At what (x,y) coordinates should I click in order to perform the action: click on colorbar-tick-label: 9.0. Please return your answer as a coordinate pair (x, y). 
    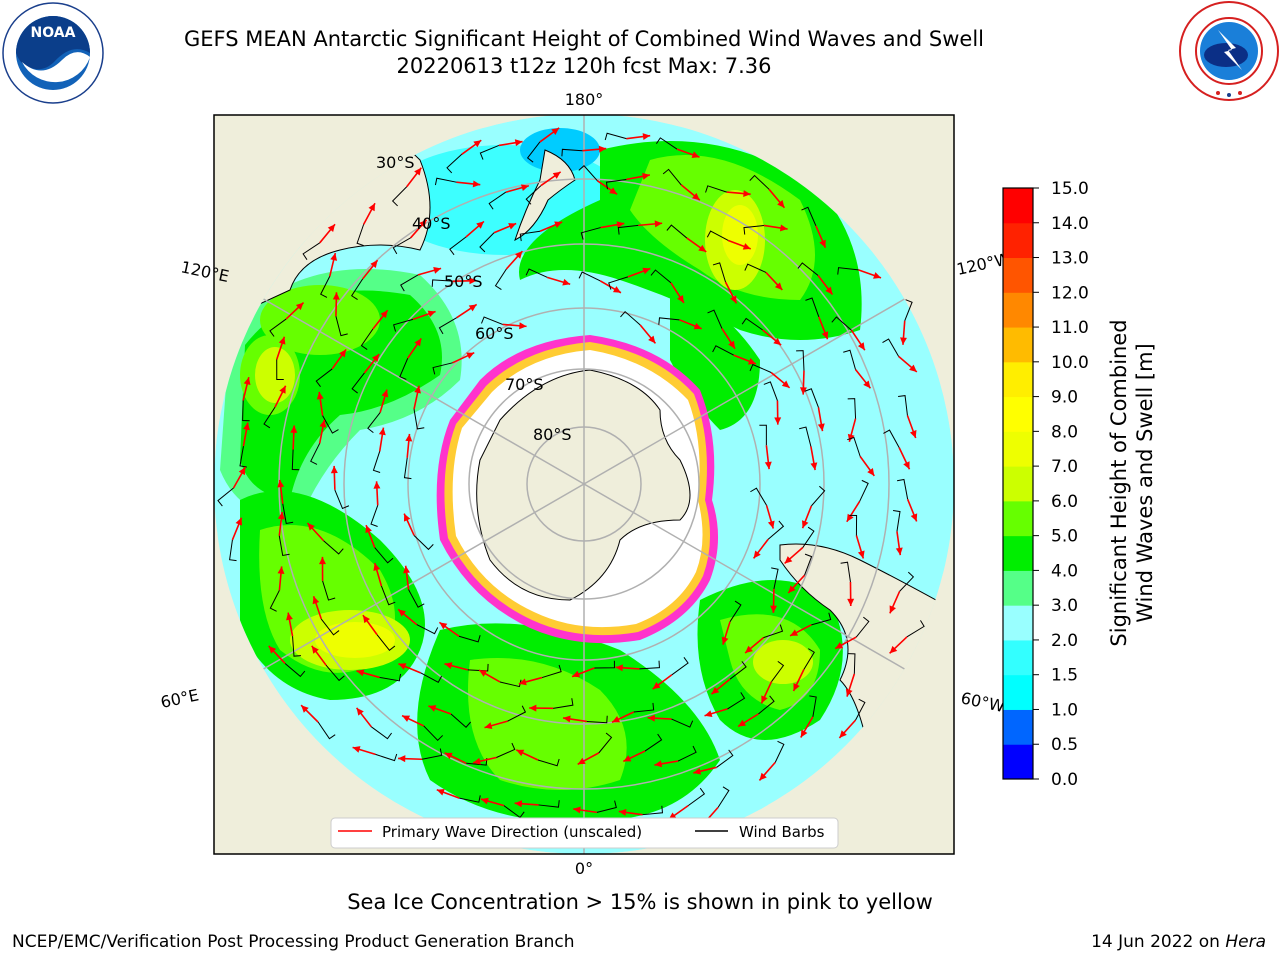
    Looking at the image, I should click on (1064, 398).